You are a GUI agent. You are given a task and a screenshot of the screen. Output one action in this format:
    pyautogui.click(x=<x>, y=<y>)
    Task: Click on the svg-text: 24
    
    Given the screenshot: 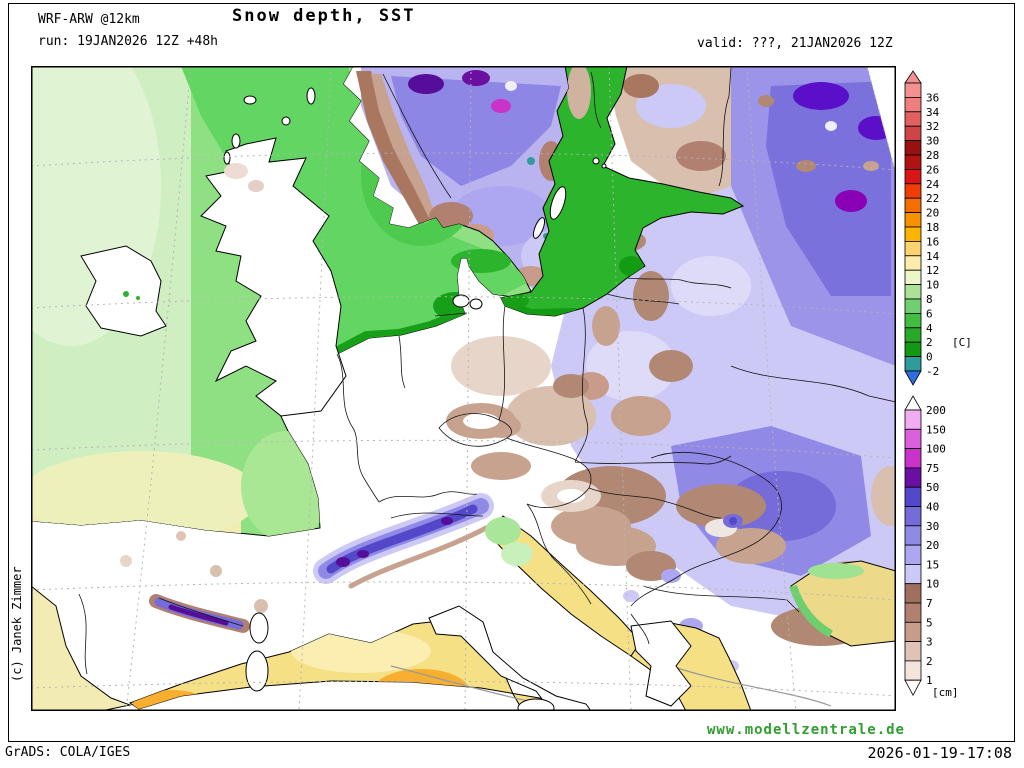 What is the action you would take?
    pyautogui.click(x=933, y=184)
    